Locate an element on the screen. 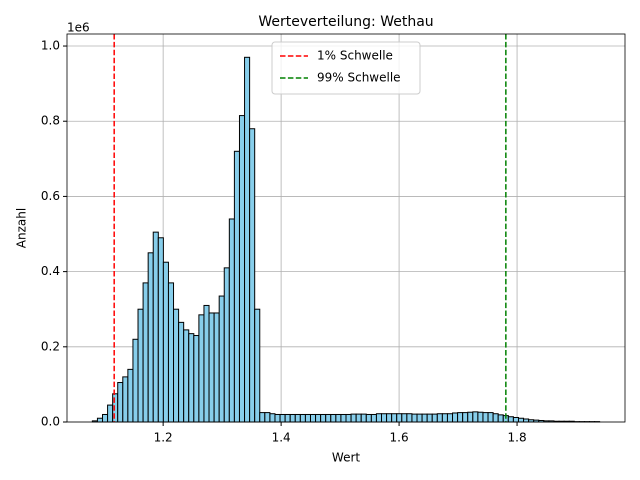 The height and width of the screenshot is (480, 640). x-axis-label: Wert is located at coordinates (346, 458).